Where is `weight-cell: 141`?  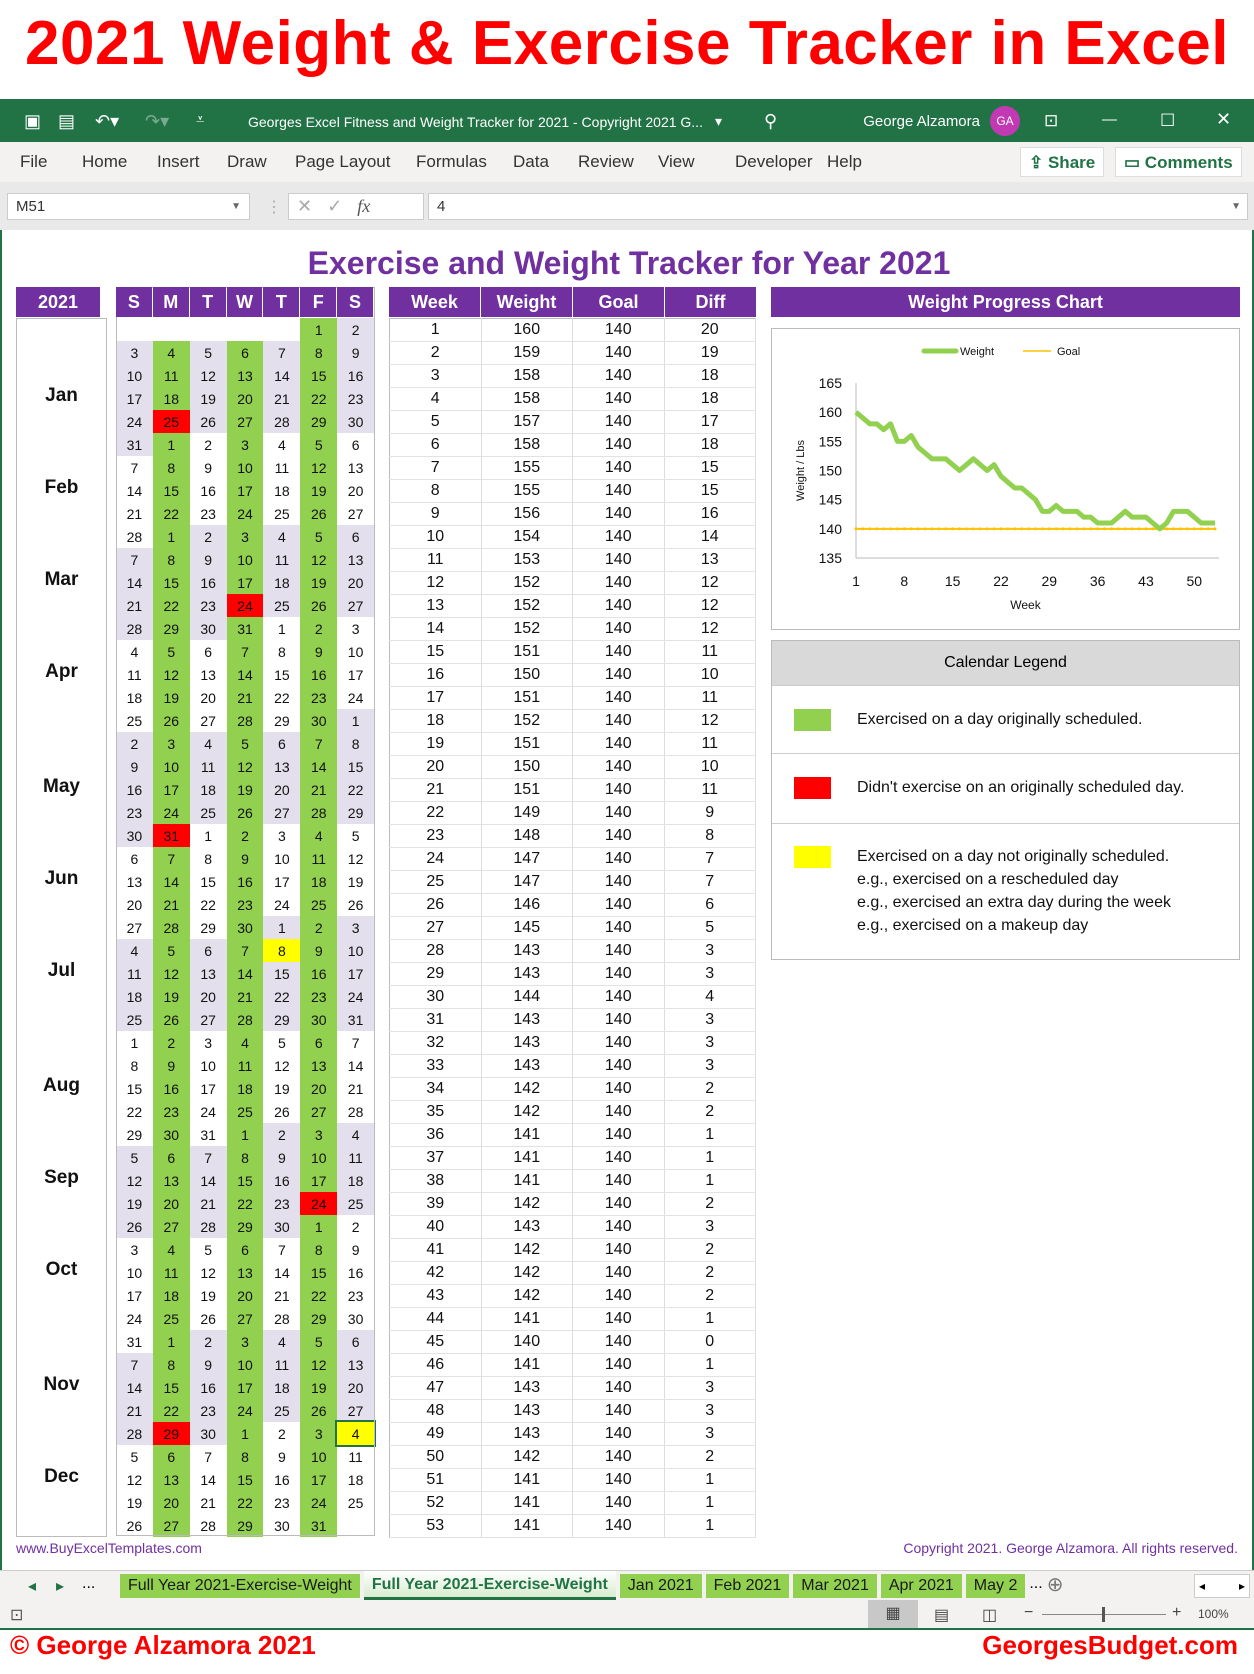
weight-cell: 141 is located at coordinates (527, 1365).